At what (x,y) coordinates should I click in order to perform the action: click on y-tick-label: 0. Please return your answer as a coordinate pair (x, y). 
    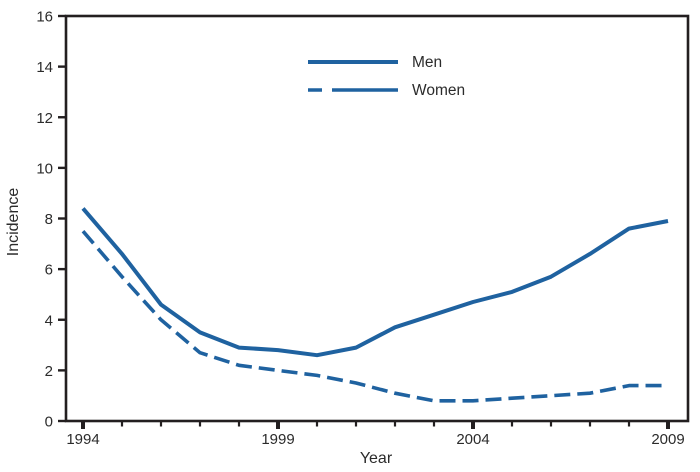
    Looking at the image, I should click on (49, 422).